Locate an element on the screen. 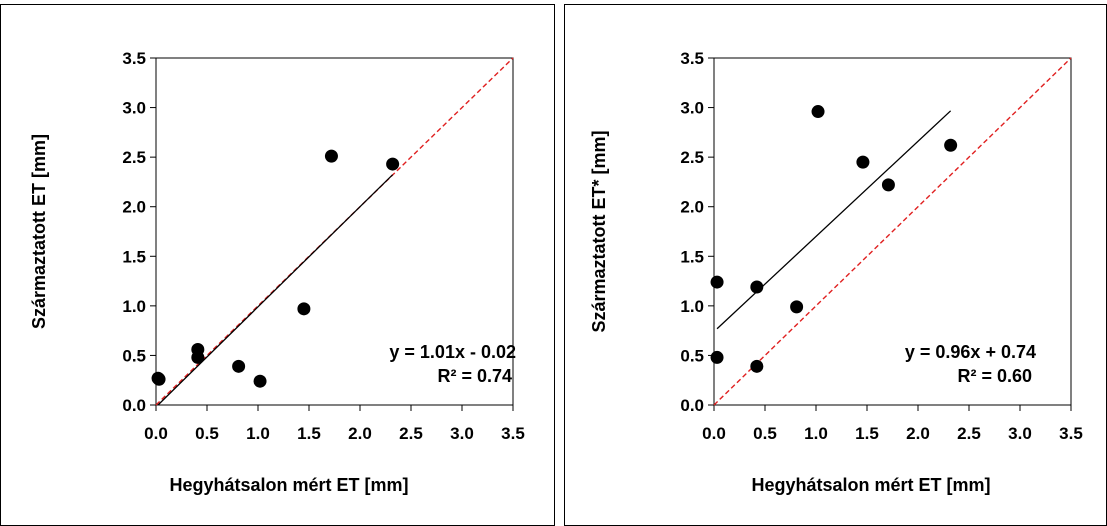 This screenshot has height=526, width=1107. r-squared-label: R² = 0.60 is located at coordinates (994, 376).